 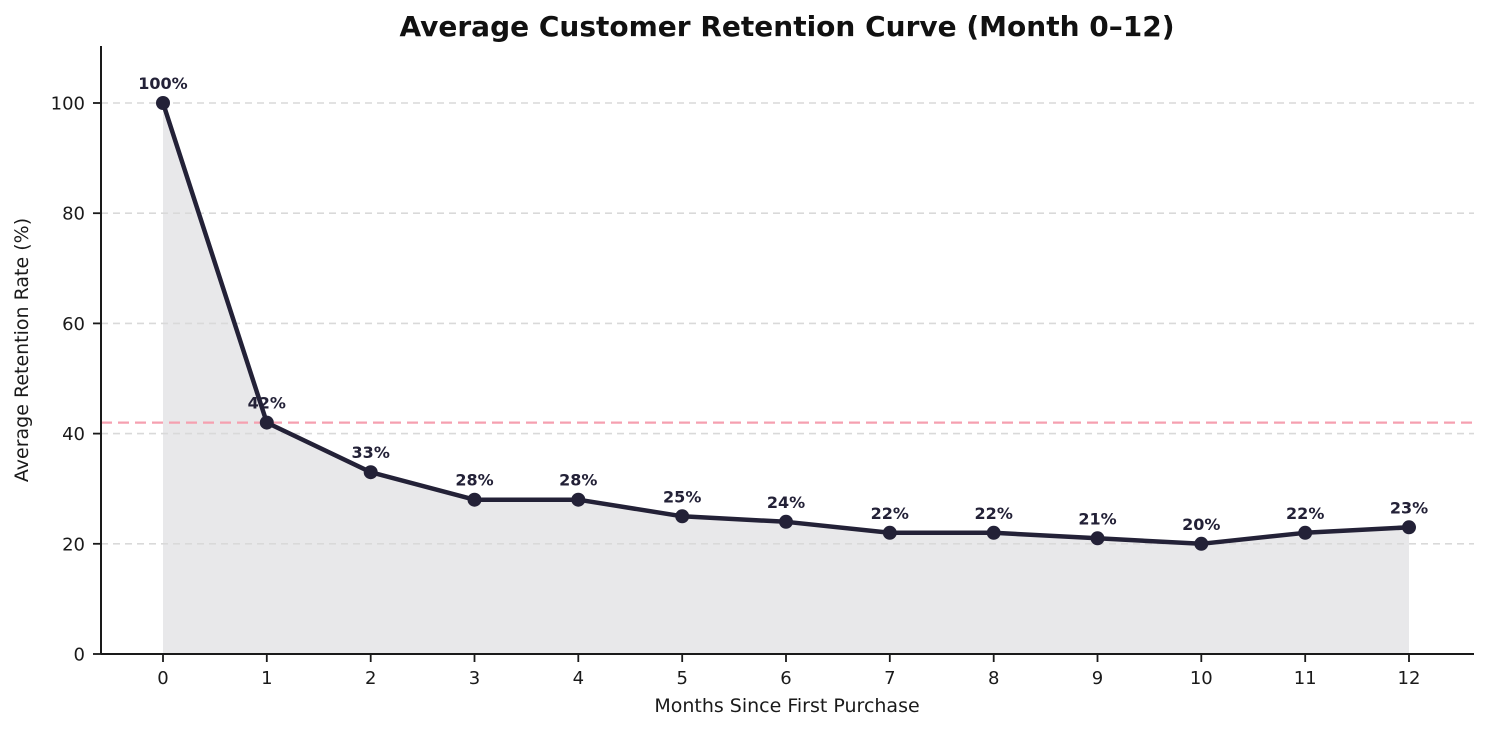 I want to click on data-point-marker-m7, so click(x=889, y=532).